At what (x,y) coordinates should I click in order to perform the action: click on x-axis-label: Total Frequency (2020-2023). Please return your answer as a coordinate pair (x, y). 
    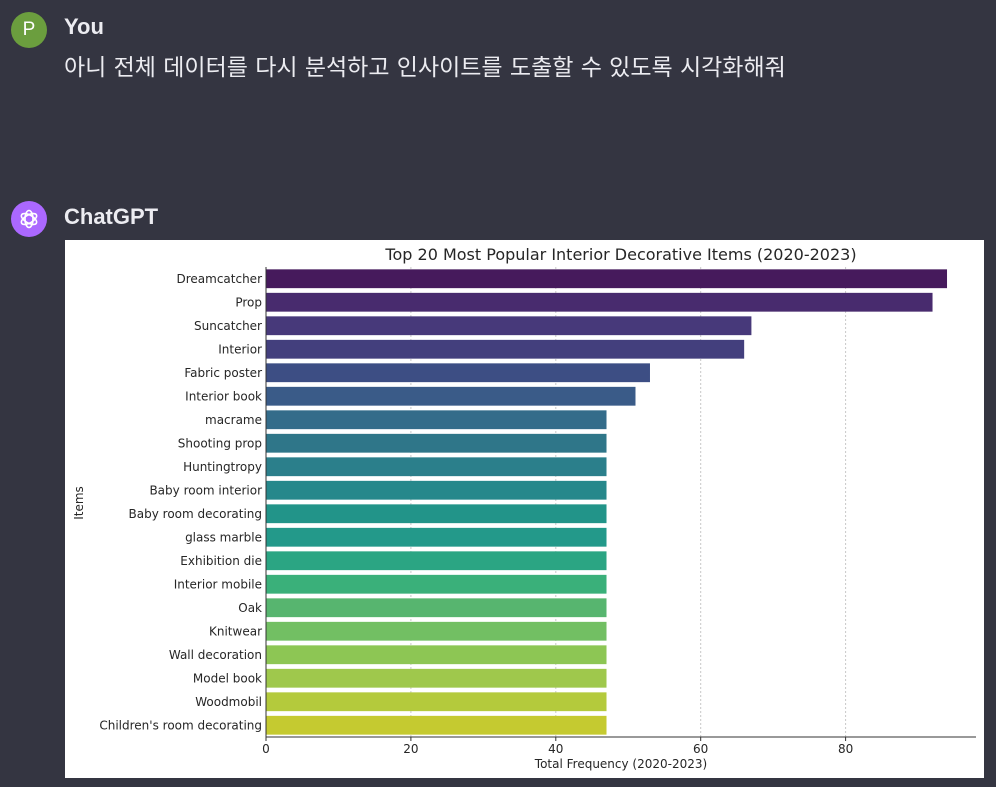
    Looking at the image, I should click on (620, 764).